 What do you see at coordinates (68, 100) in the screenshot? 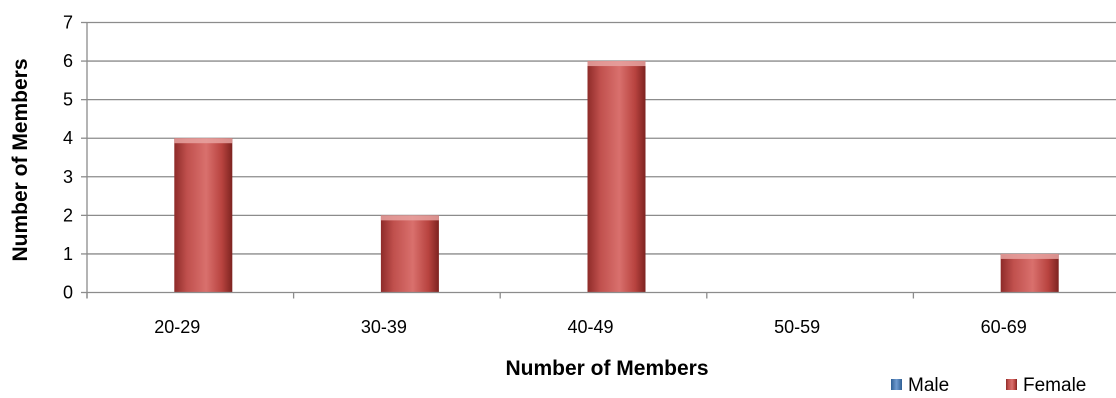
I see `y-tick-label: 5` at bounding box center [68, 100].